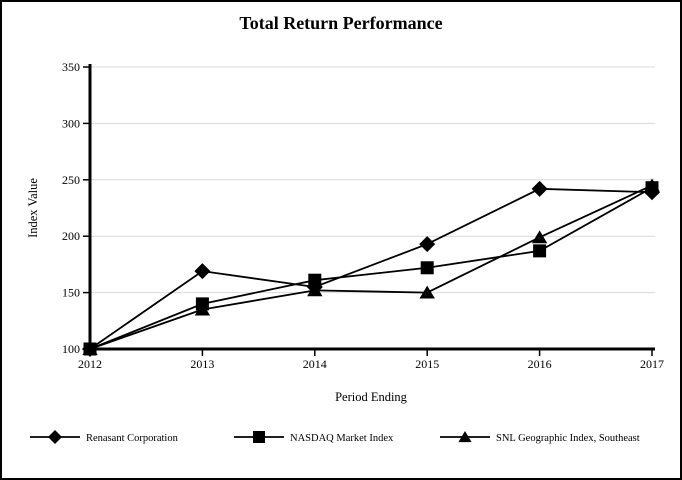 This screenshot has width=682, height=480. What do you see at coordinates (427, 364) in the screenshot?
I see `x-tick-label-2015: 2015` at bounding box center [427, 364].